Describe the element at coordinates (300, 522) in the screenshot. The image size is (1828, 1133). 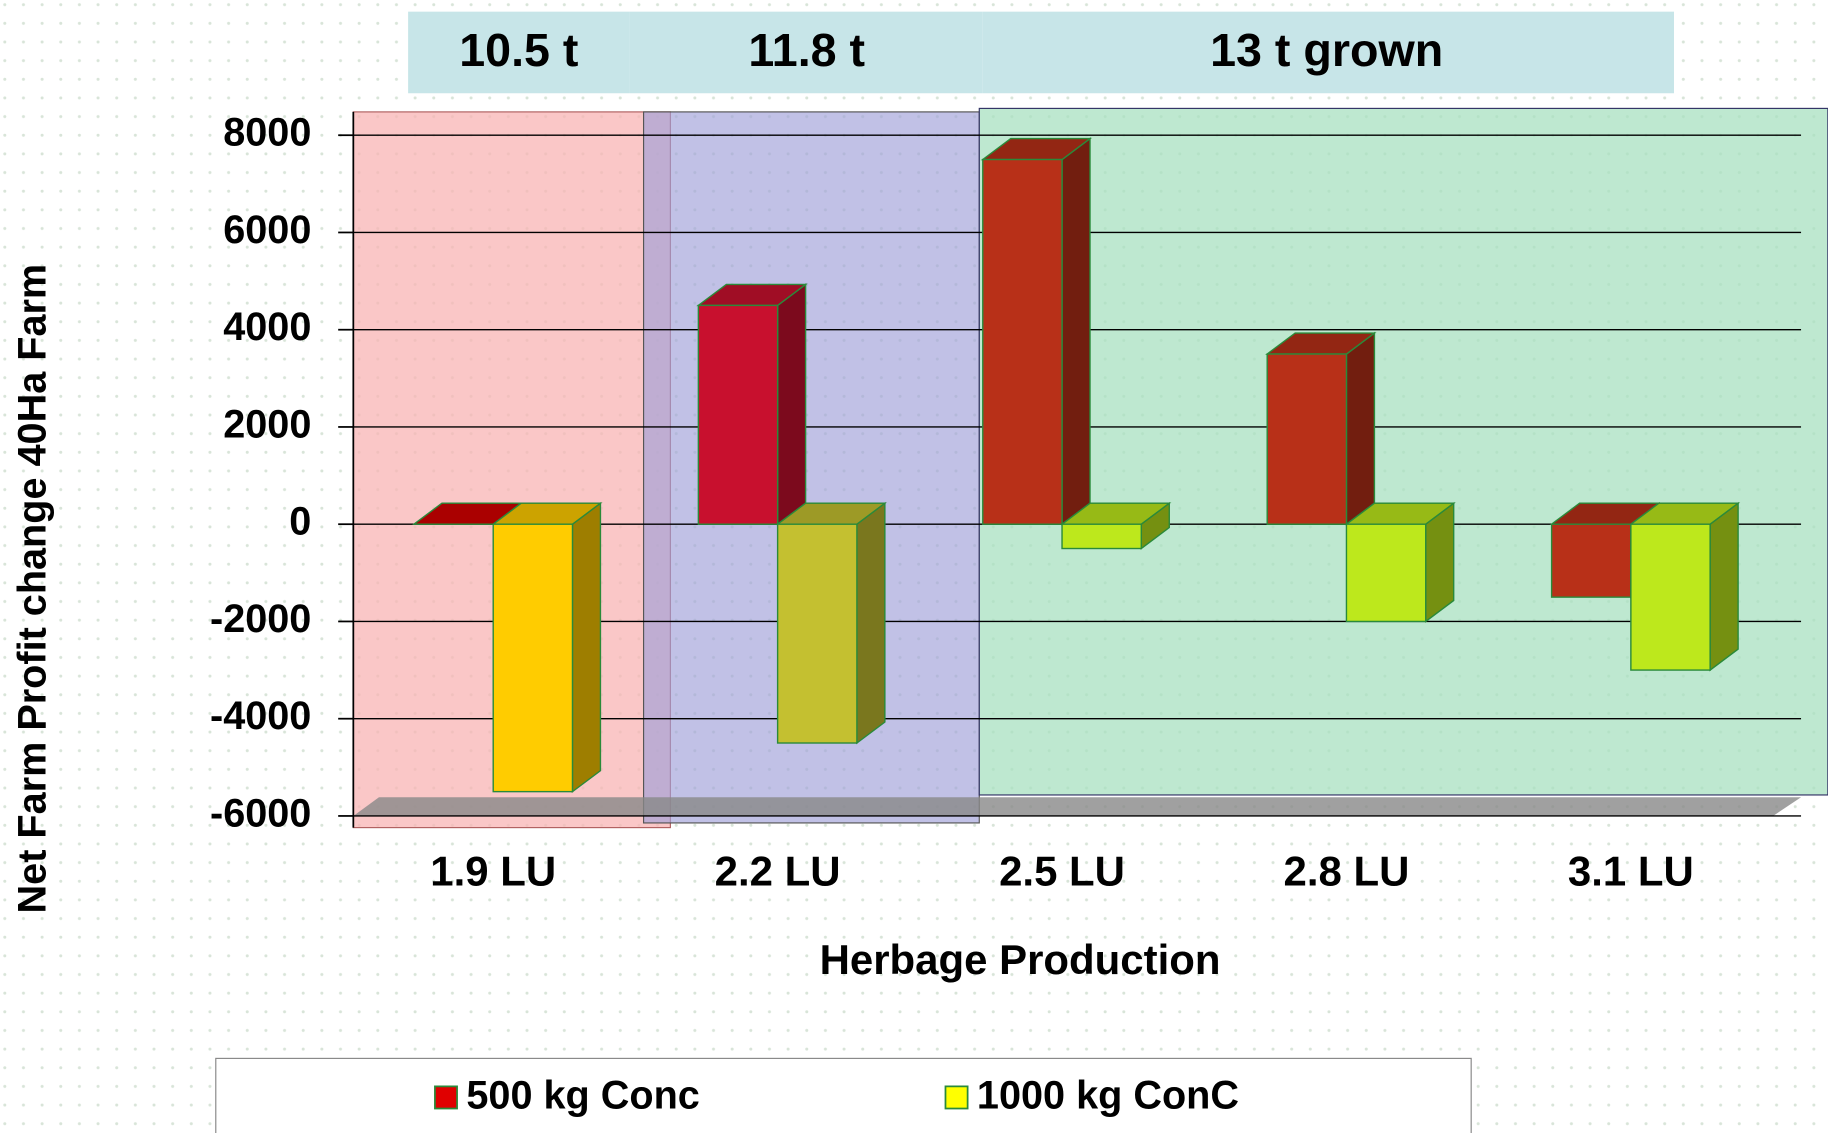
I see `y-tick-label: 0` at that location.